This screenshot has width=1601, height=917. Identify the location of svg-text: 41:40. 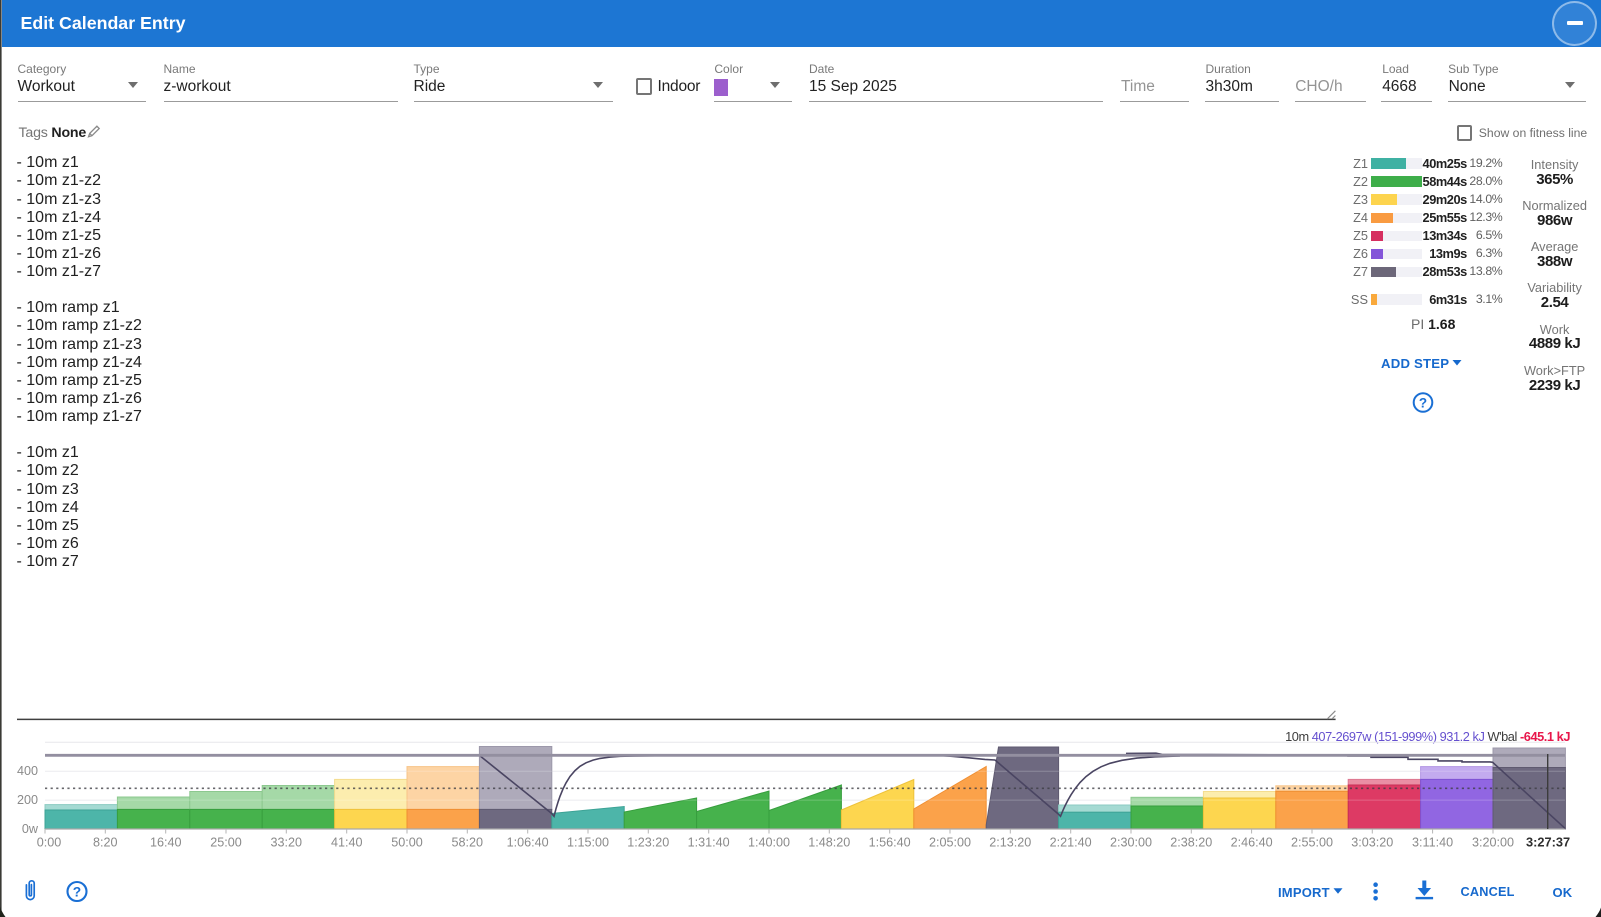
(347, 843).